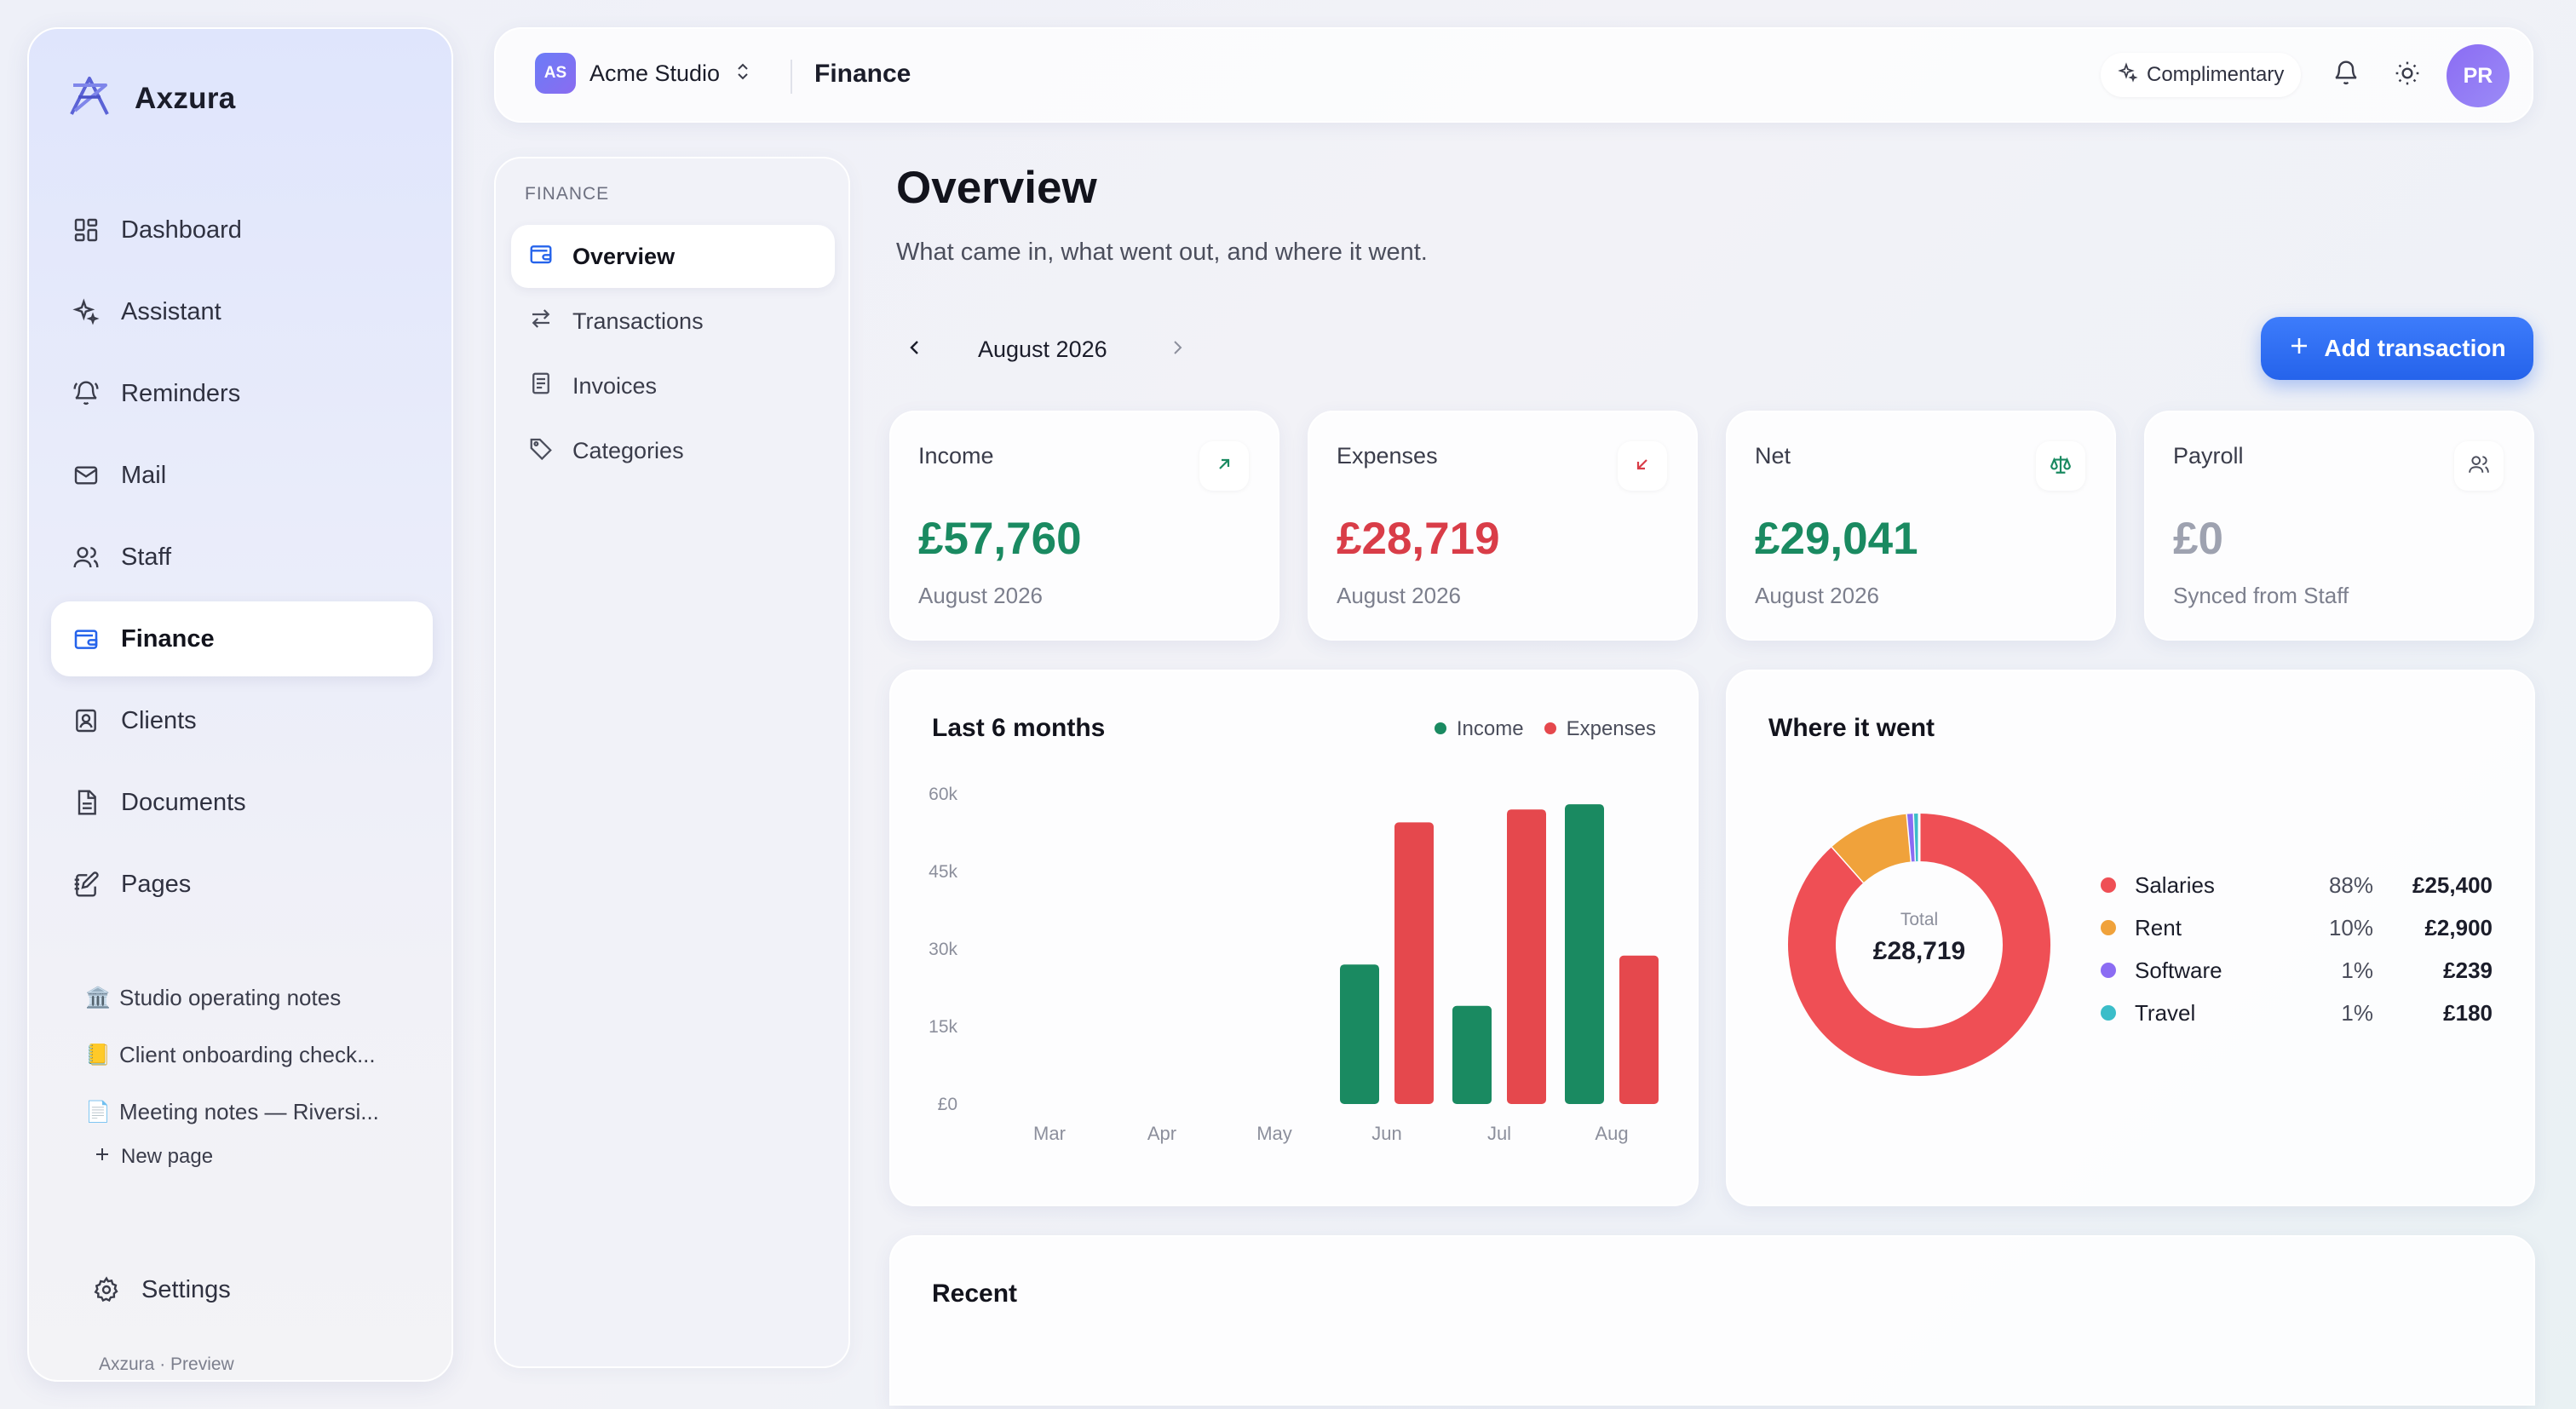 Image resolution: width=2576 pixels, height=1409 pixels. I want to click on logo-icon, so click(89, 98).